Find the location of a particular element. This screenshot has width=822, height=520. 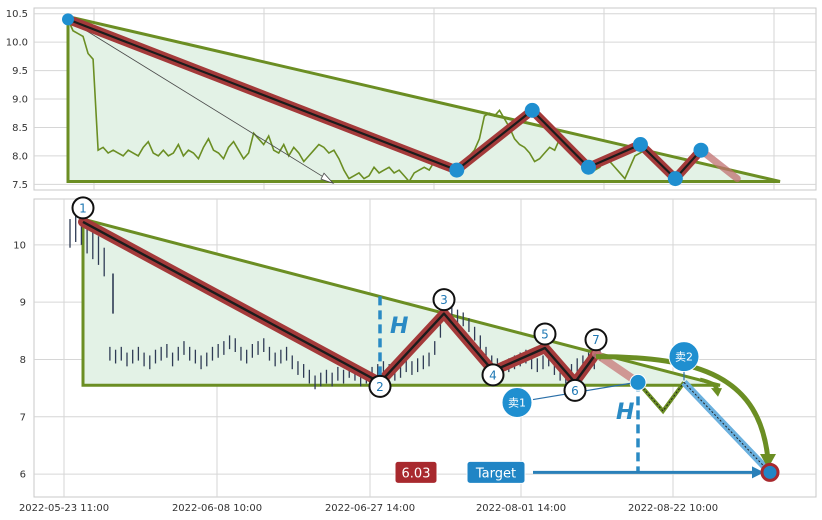

pattern-point-4-circle is located at coordinates (493, 375).